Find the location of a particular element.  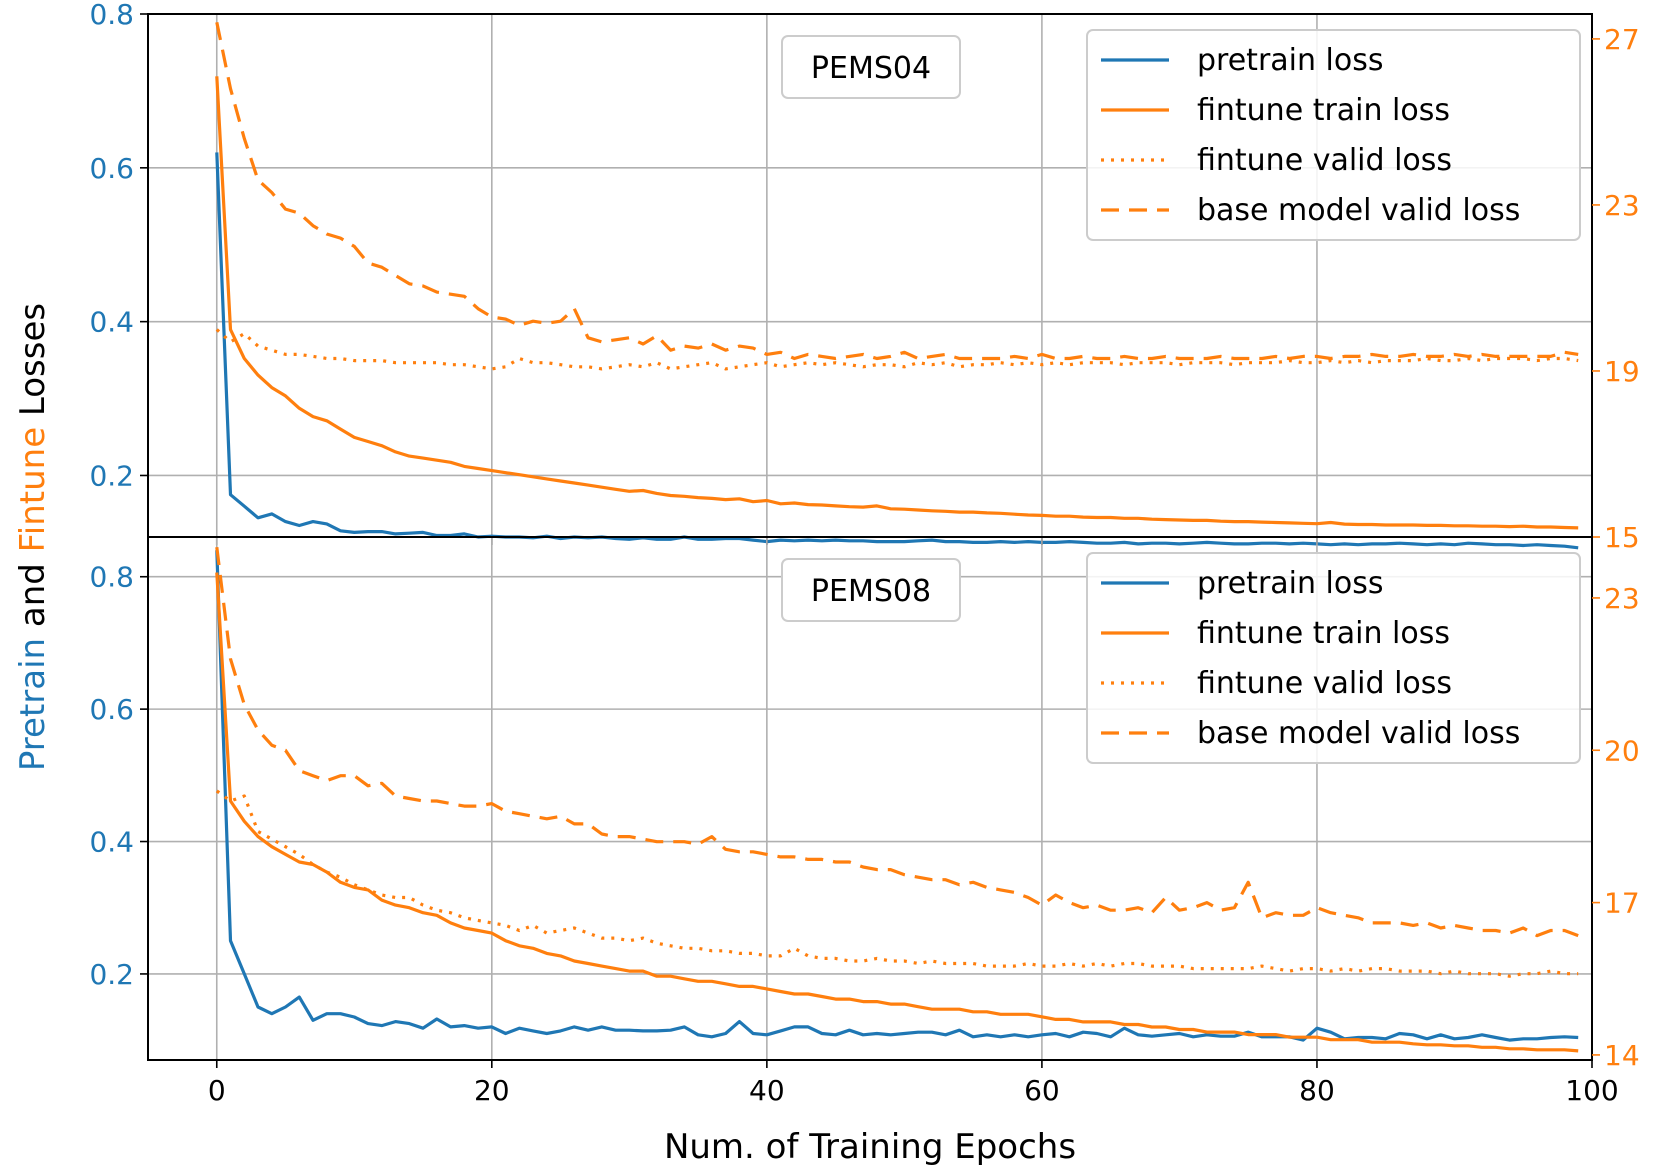

x-tick-label: 40 is located at coordinates (767, 1090).